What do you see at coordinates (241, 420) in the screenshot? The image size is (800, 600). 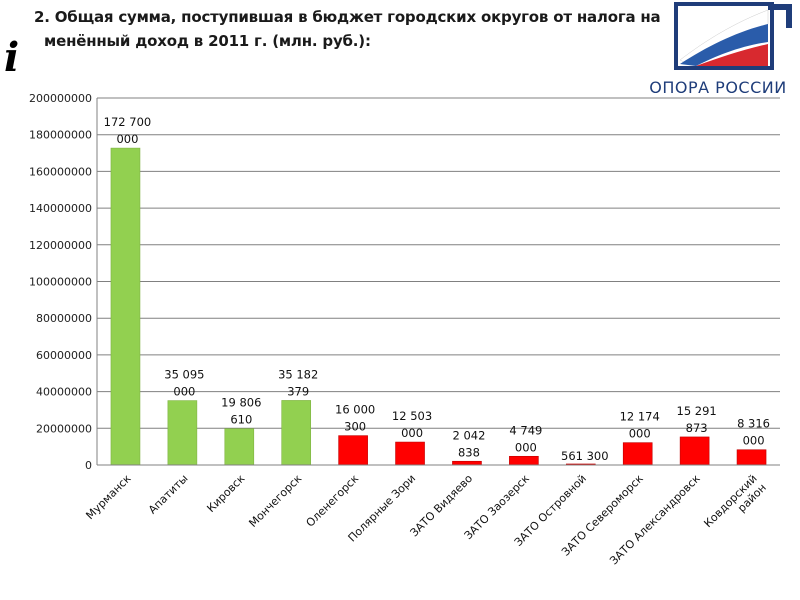 I see `data-label-line: 610` at bounding box center [241, 420].